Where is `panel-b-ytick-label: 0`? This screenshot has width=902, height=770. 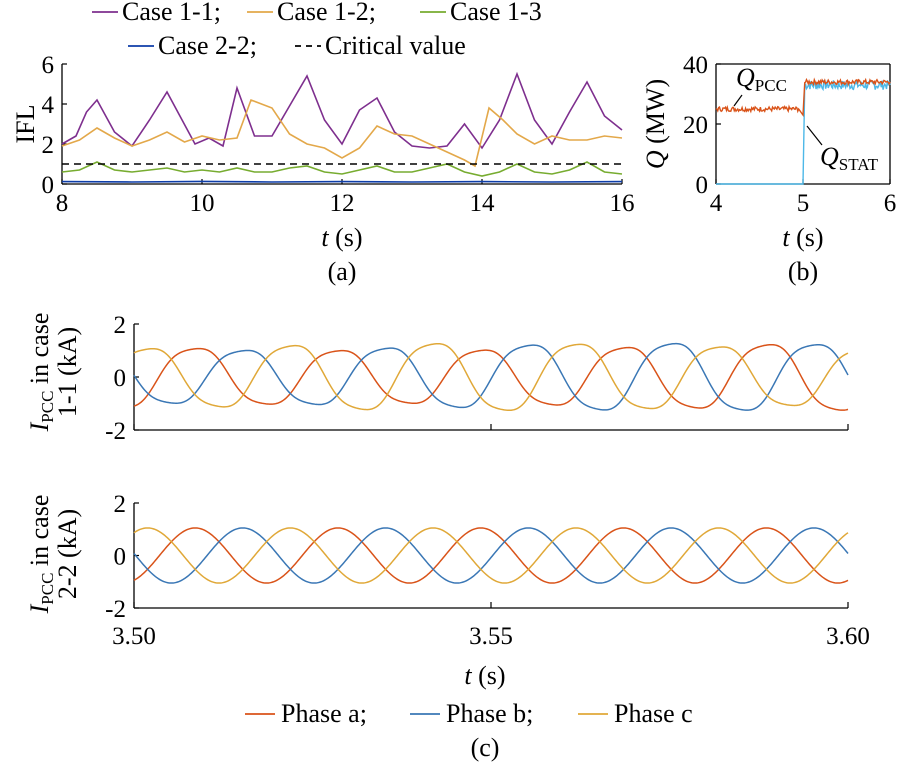 panel-b-ytick-label: 0 is located at coordinates (702, 185).